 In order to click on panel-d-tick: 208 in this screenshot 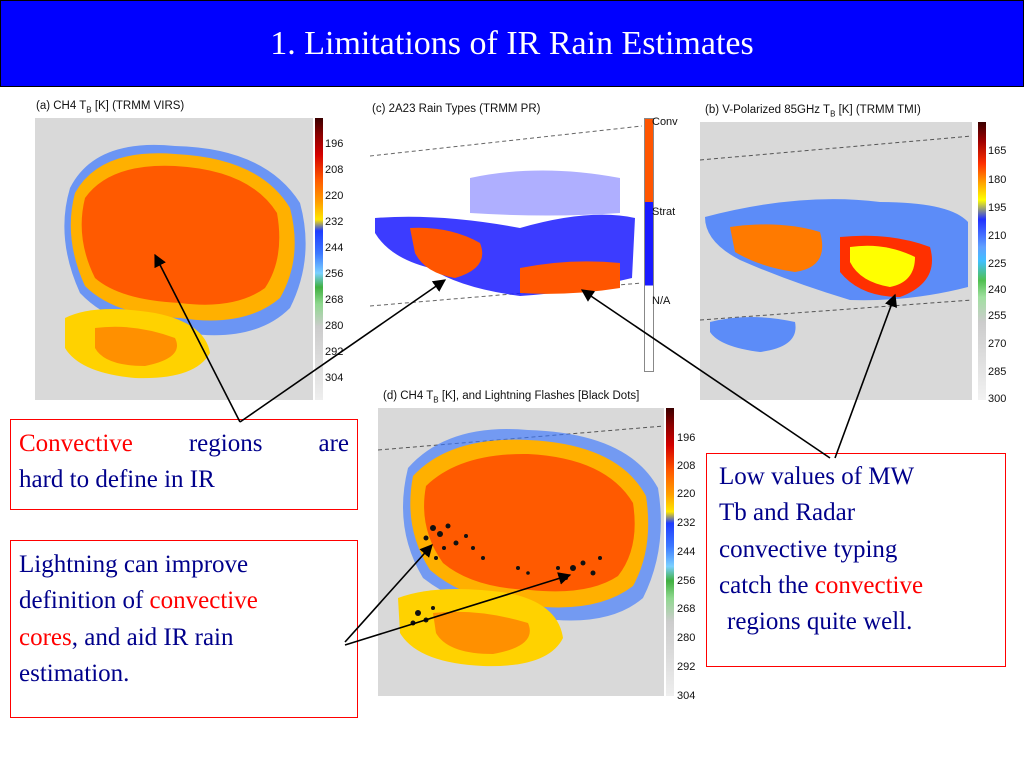, I will do `click(686, 466)`.